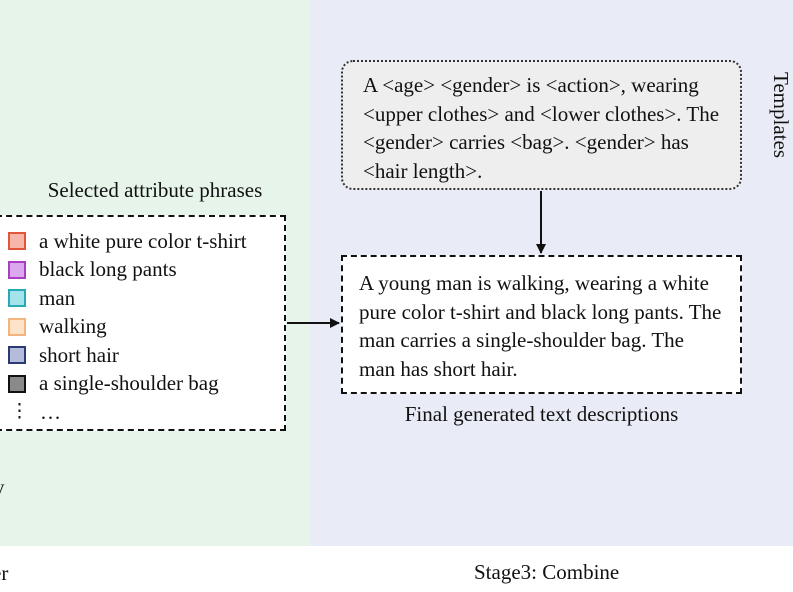 This screenshot has height=592, width=793. I want to click on attribute-item: short hair, so click(127, 355).